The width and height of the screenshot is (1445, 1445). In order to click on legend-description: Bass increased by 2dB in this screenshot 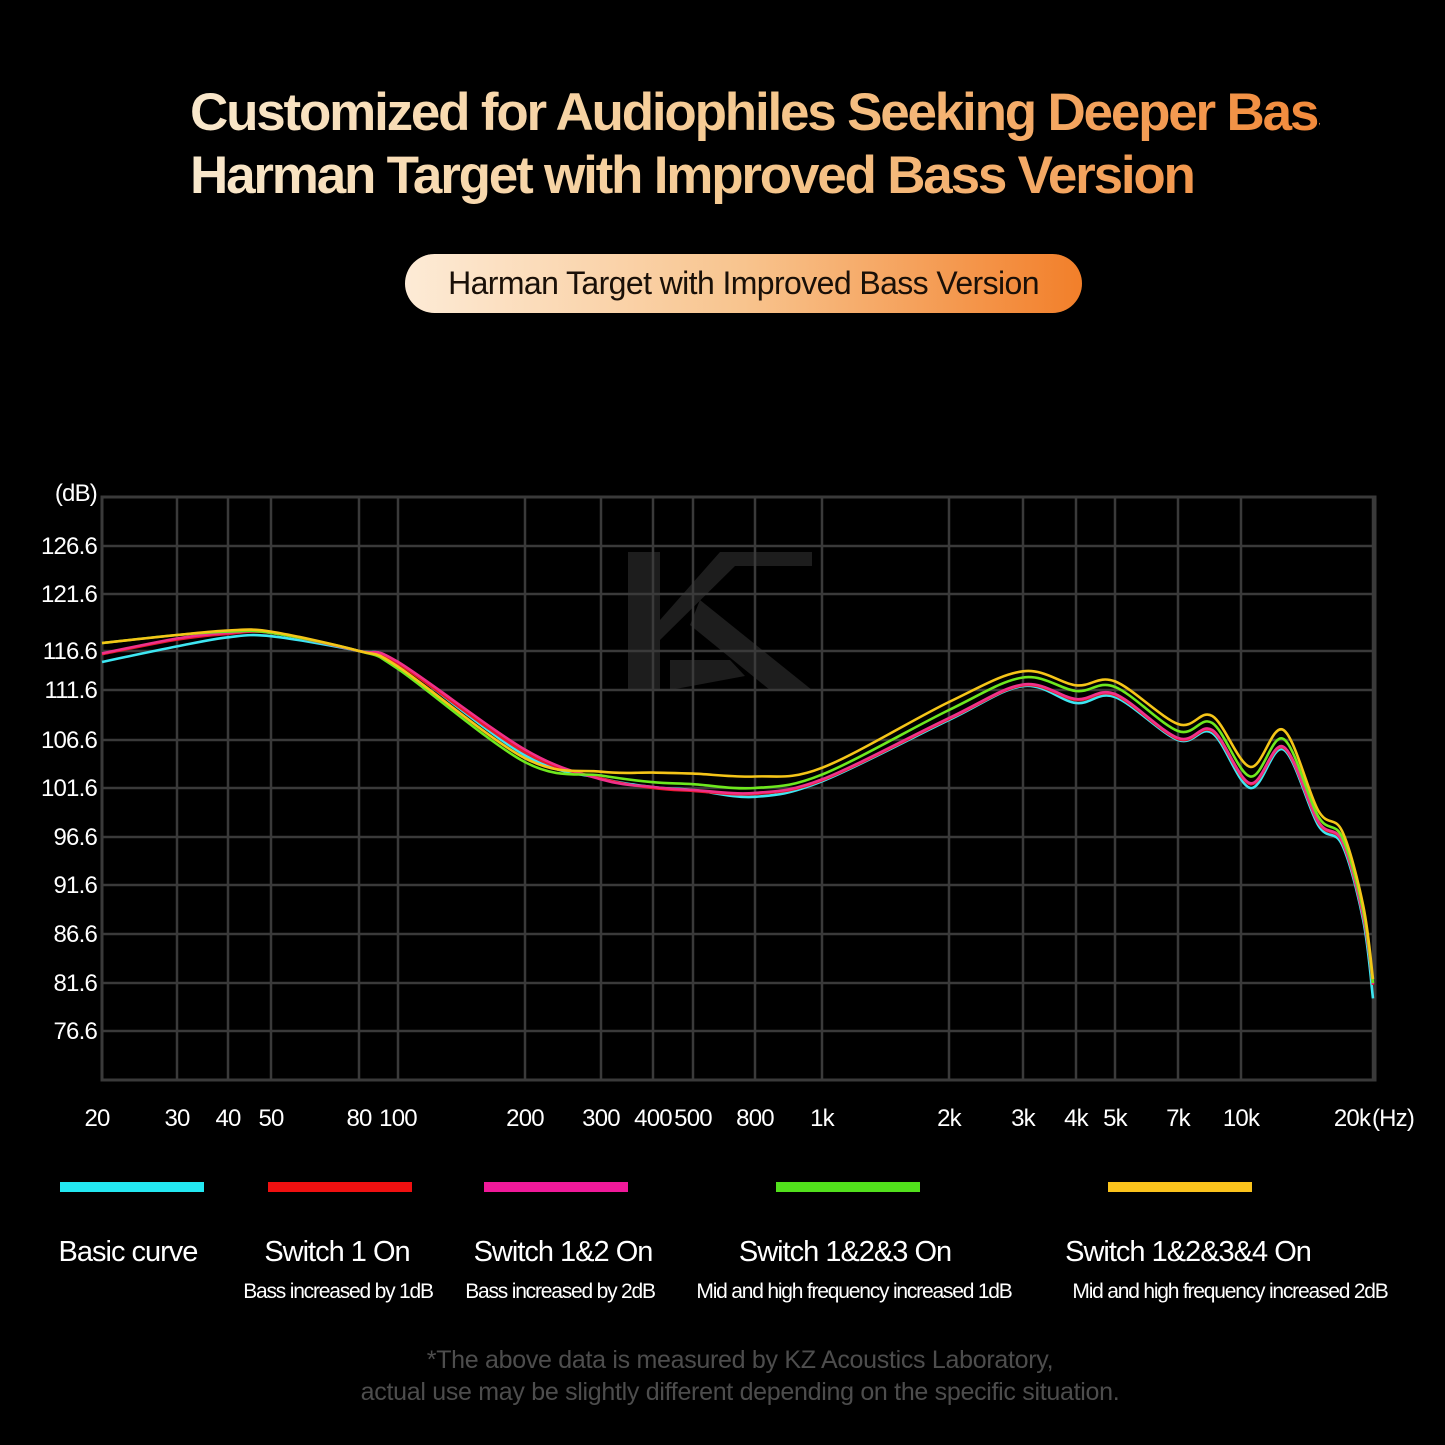, I will do `click(560, 1291)`.